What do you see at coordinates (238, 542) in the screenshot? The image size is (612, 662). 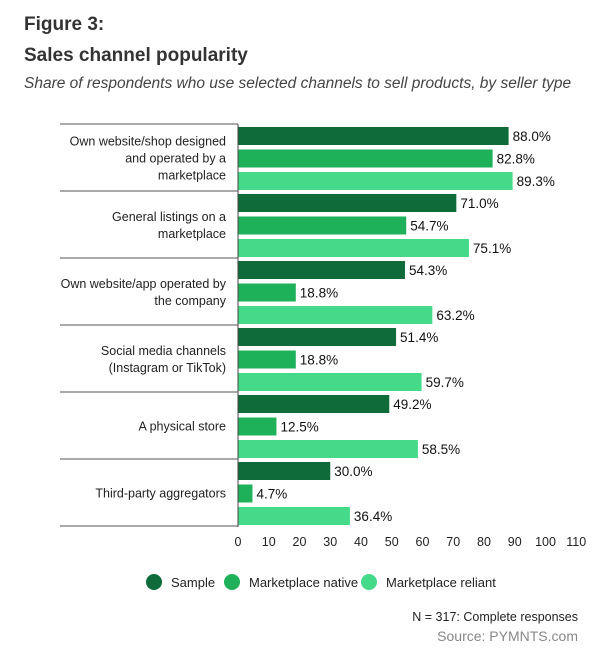 I see `x-tick-label: 0` at bounding box center [238, 542].